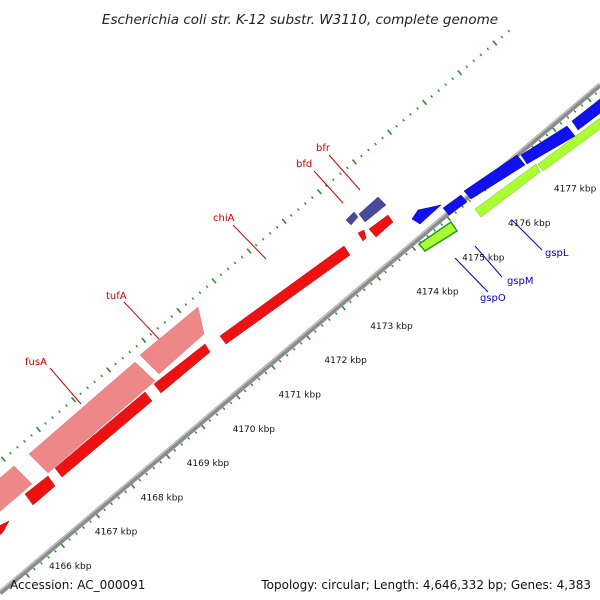 Image resolution: width=600 pixels, height=600 pixels. I want to click on kbp-label: 4167 kbp, so click(116, 533).